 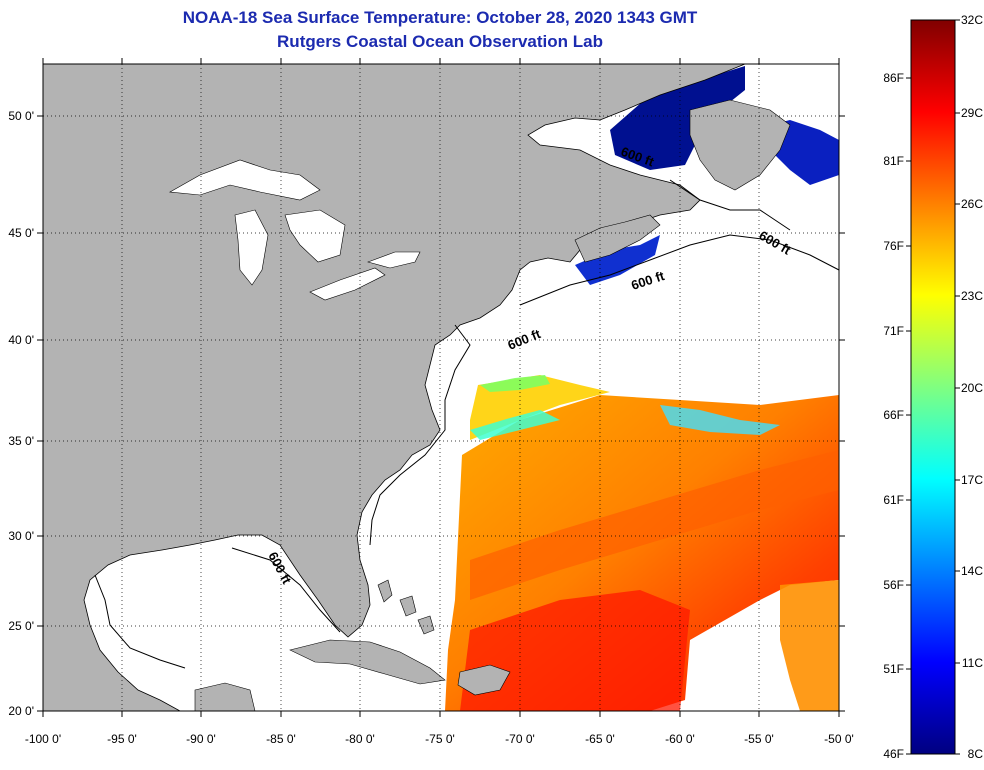 What do you see at coordinates (515, 383) in the screenshot?
I see `sst-green-patch` at bounding box center [515, 383].